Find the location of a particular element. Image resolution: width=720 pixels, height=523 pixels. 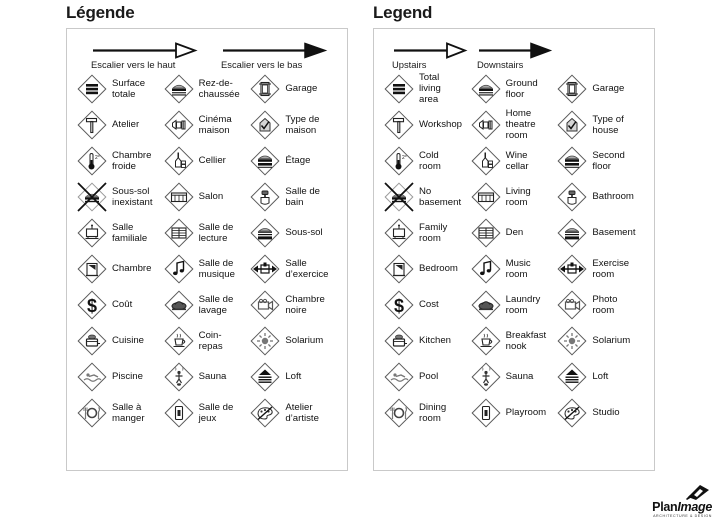

legend-entry: Total living area is located at coordinates (427, 89).